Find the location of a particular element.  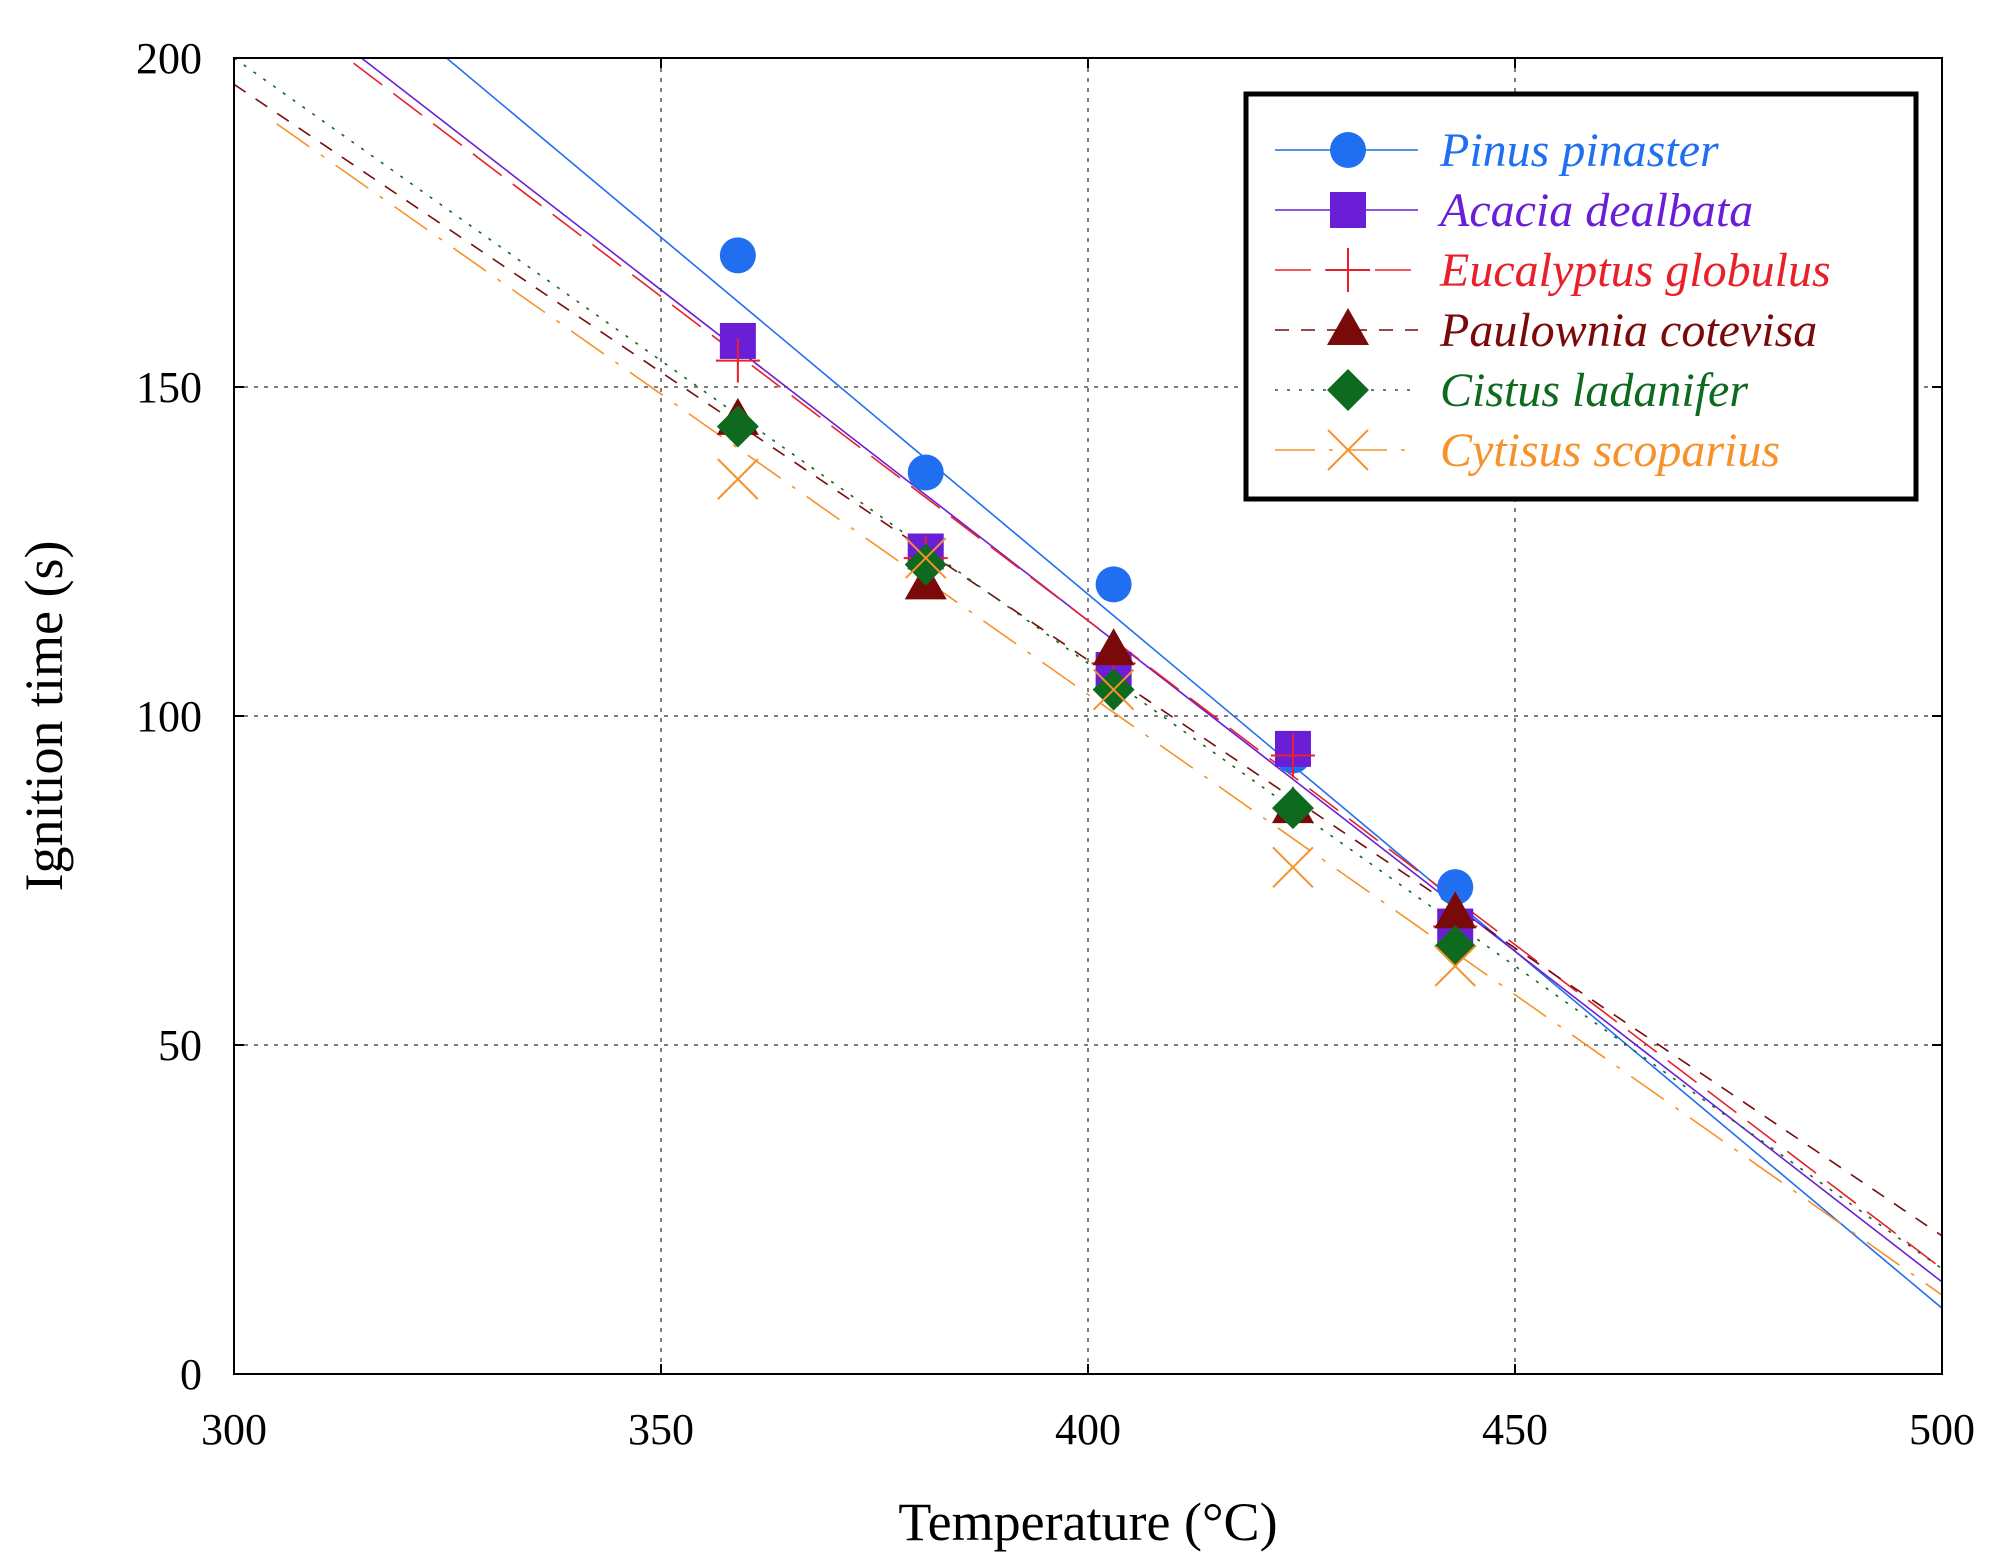

x-axis-label: Temperature (°C) is located at coordinates (1087, 1522).